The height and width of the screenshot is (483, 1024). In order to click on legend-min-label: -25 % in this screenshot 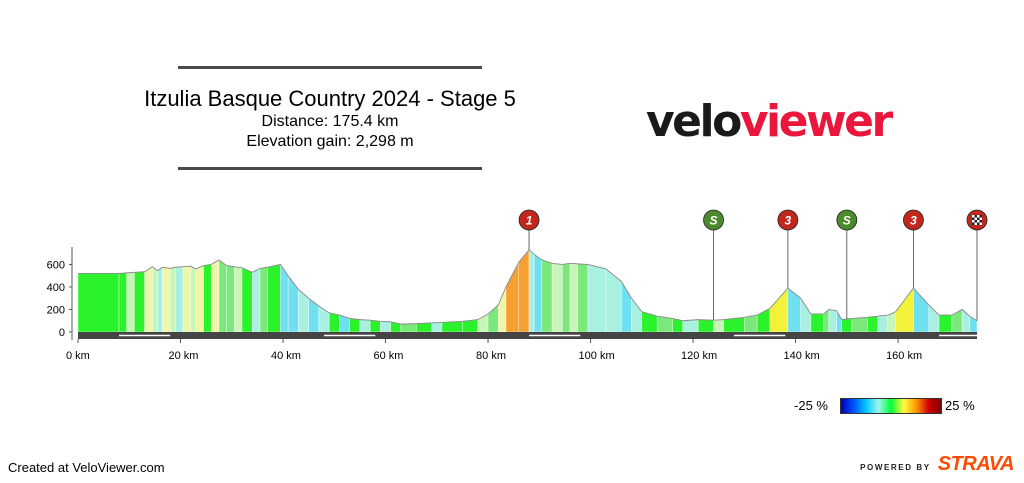, I will do `click(811, 405)`.